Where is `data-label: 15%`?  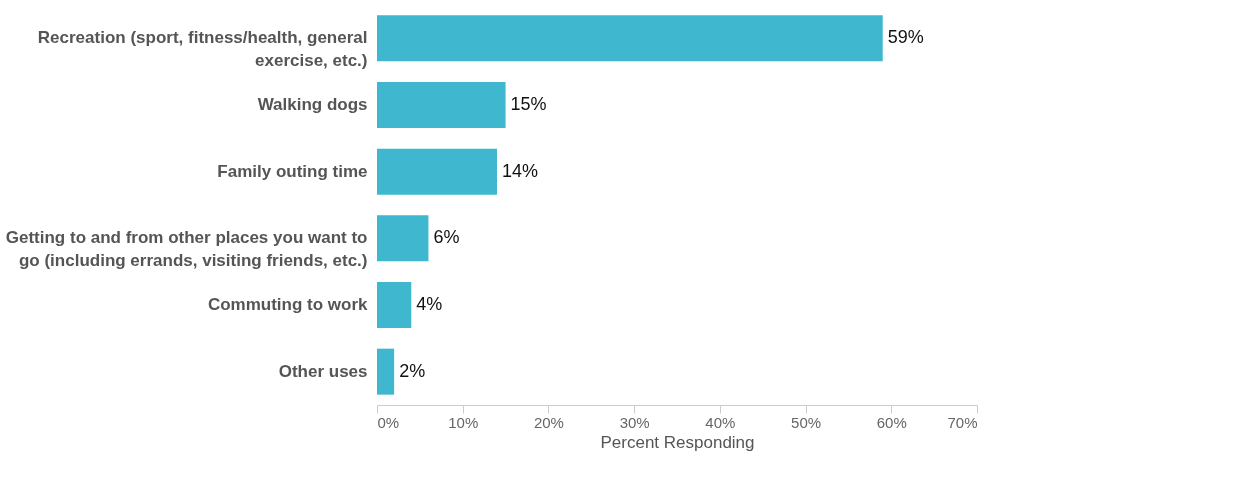 data-label: 15% is located at coordinates (528, 104).